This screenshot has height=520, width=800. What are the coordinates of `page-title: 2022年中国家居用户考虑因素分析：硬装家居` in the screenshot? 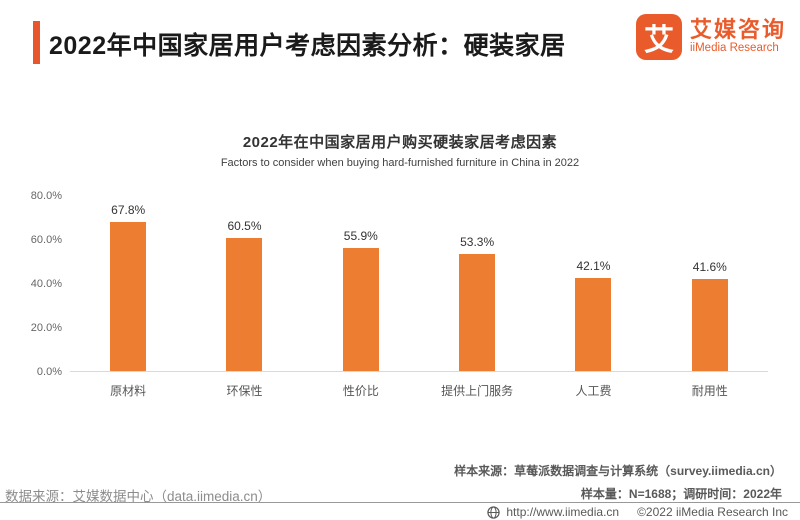 It's located at (307, 46).